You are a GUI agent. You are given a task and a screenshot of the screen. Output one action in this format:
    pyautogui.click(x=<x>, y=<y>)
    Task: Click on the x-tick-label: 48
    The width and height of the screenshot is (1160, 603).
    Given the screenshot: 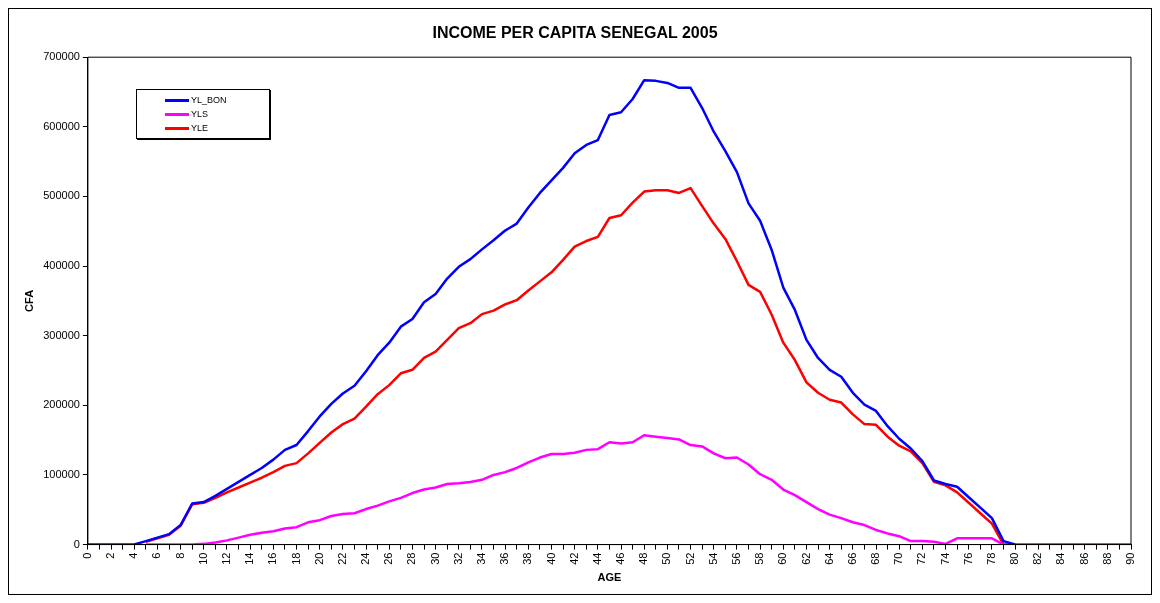 What is the action you would take?
    pyautogui.click(x=643, y=558)
    